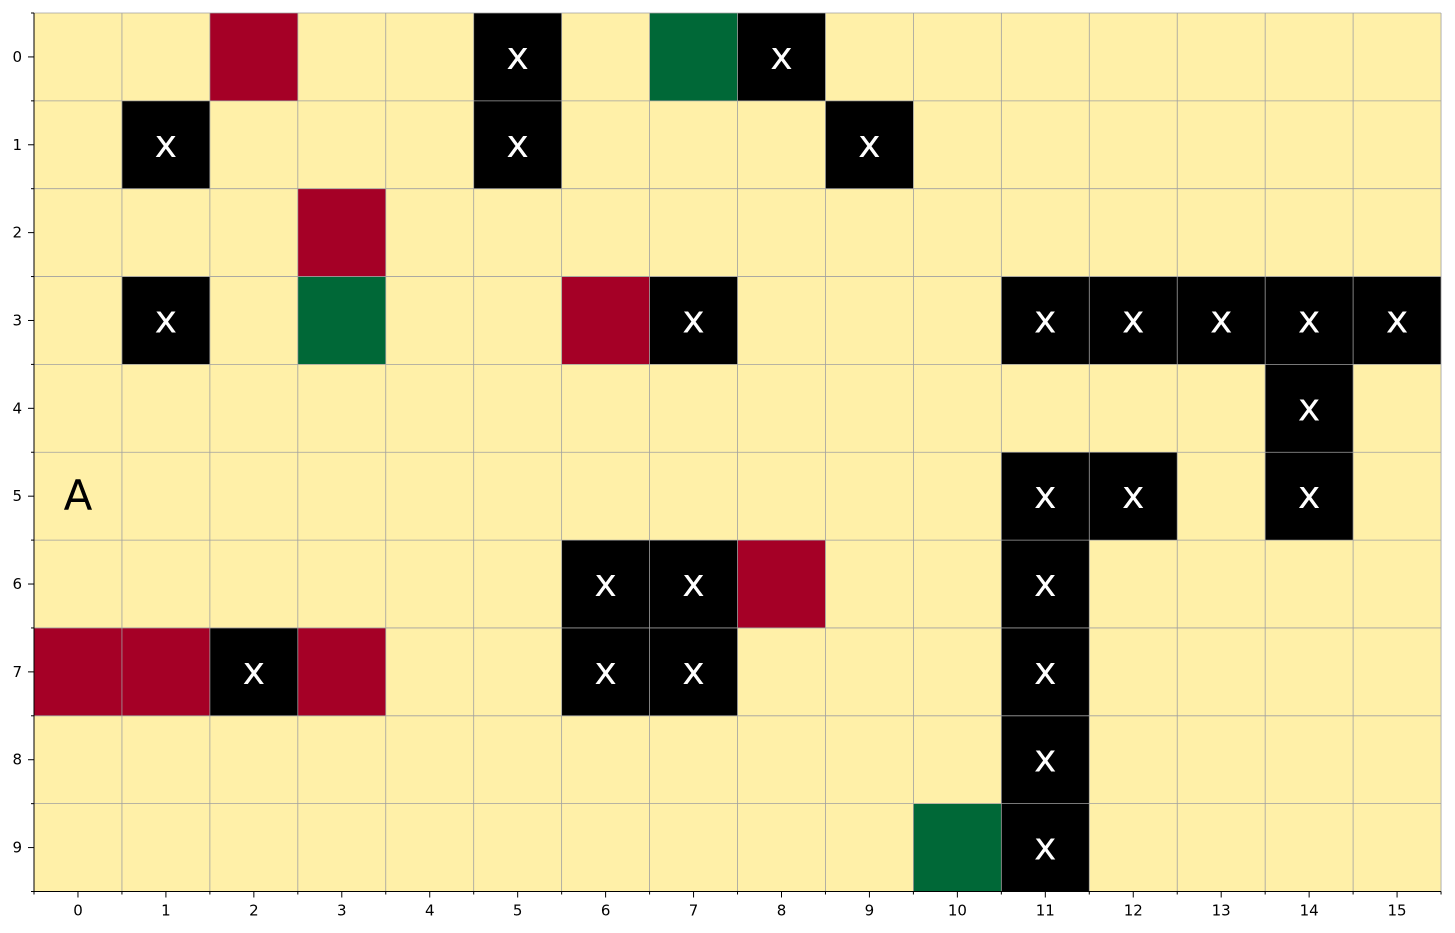  I want to click on agent-marker: A, so click(78, 495).